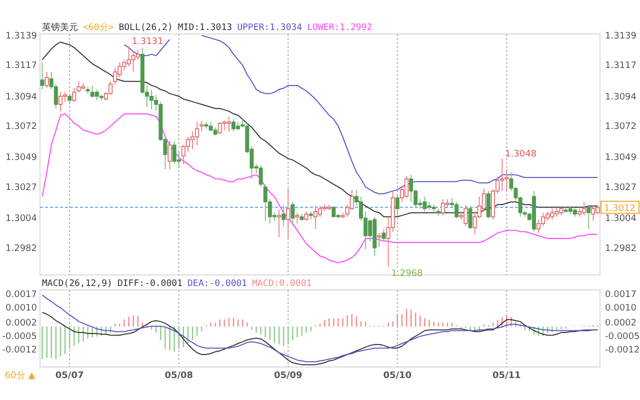 This screenshot has width=640, height=400. What do you see at coordinates (22, 158) in the screenshot?
I see `y-tick-label: 1.3049` at bounding box center [22, 158].